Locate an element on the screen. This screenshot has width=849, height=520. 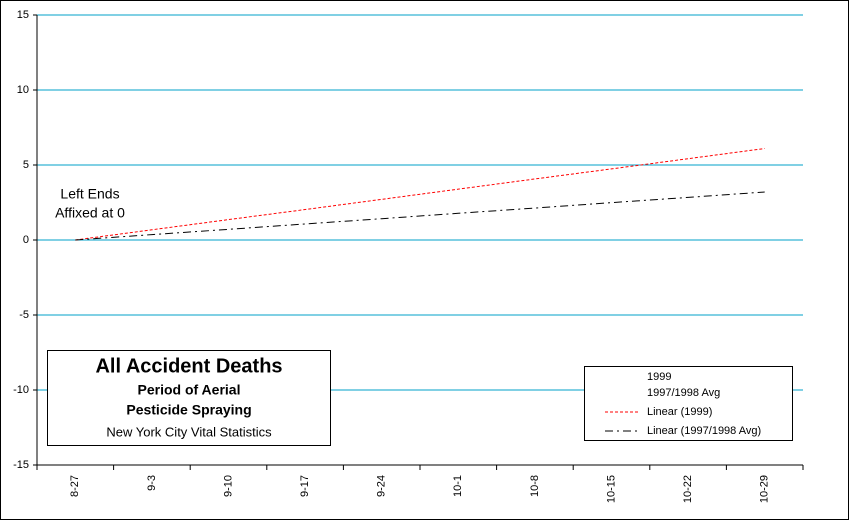
legend-label: 1999 is located at coordinates (659, 377).